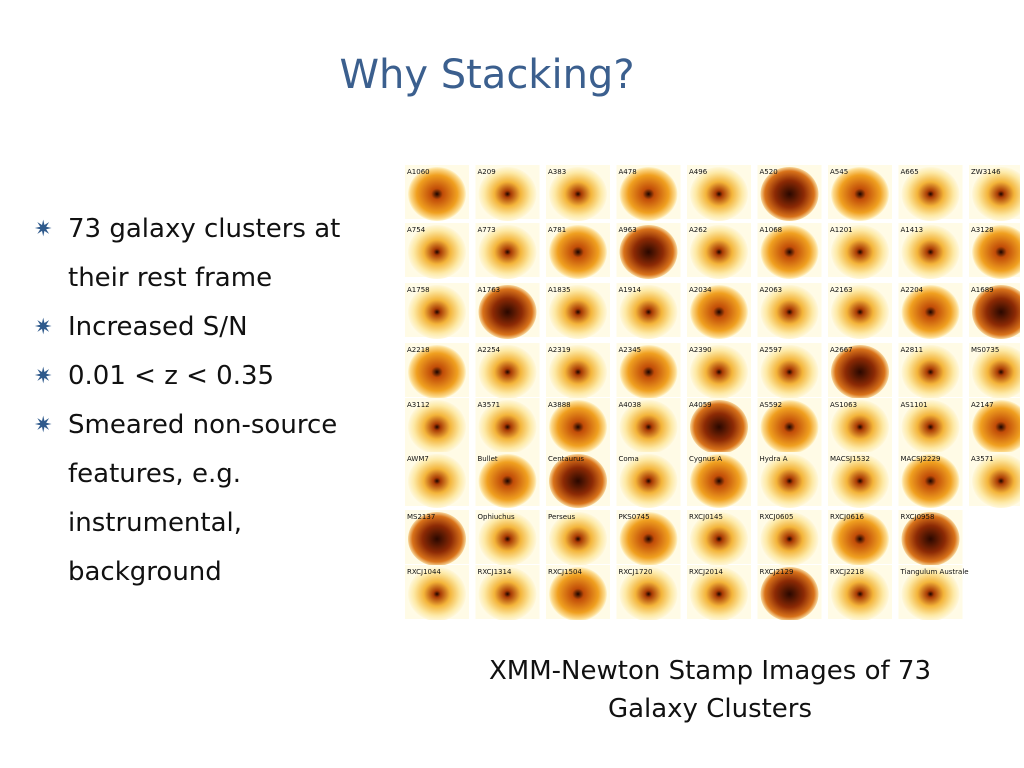  Describe the element at coordinates (850, 459) in the screenshot. I see `stamp-label: MACSJ1532` at that location.